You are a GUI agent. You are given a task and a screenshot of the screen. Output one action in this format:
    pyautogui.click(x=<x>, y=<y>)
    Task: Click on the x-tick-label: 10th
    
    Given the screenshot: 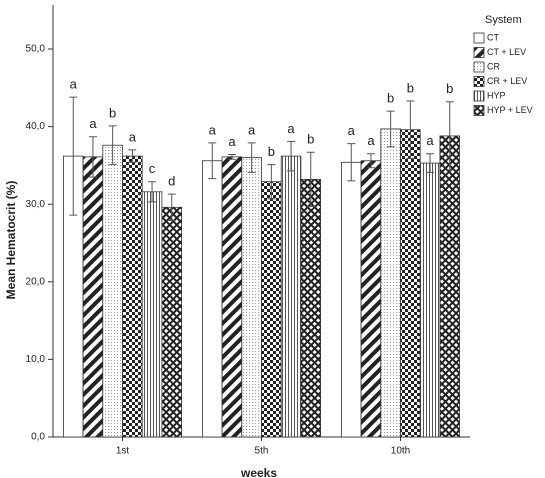 What is the action you would take?
    pyautogui.click(x=400, y=451)
    